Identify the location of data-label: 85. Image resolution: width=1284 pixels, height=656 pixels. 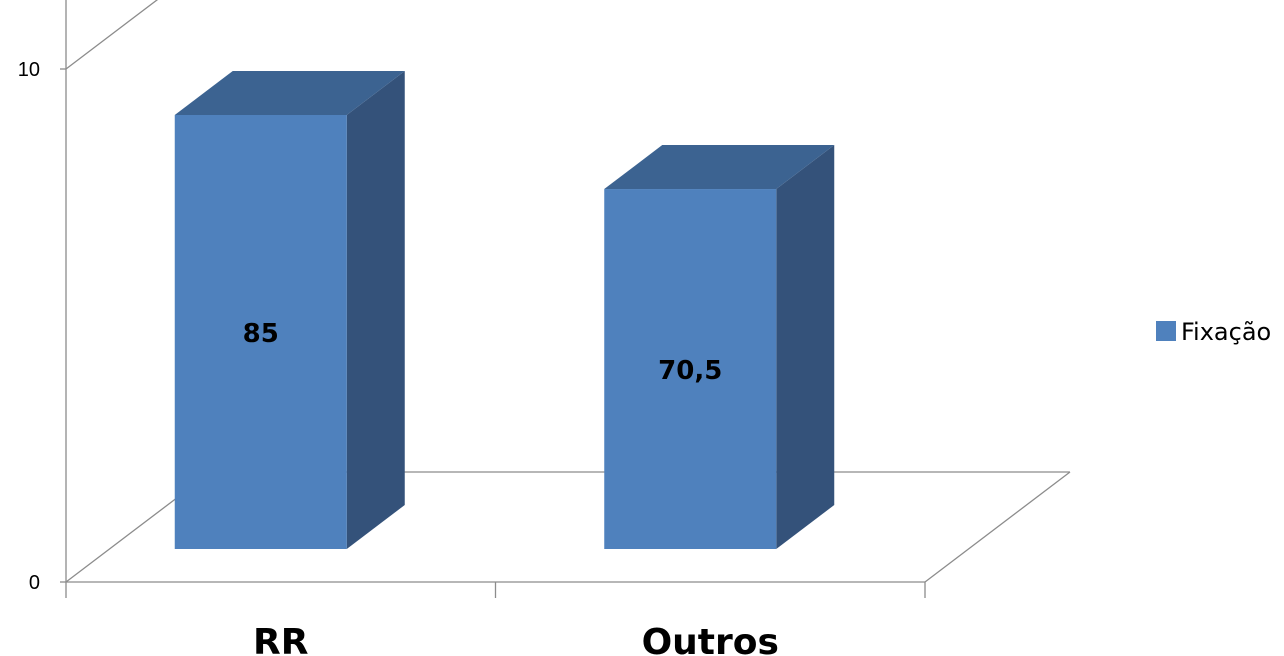
(261, 334).